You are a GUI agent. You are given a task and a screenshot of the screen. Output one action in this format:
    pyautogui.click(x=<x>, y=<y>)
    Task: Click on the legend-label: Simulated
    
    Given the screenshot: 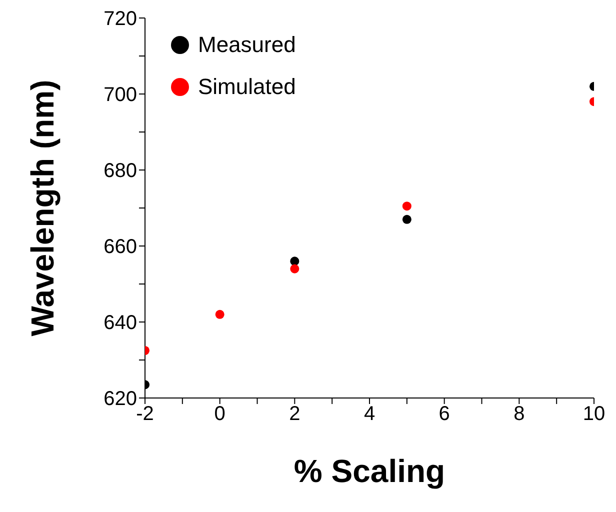 What is the action you would take?
    pyautogui.click(x=247, y=87)
    